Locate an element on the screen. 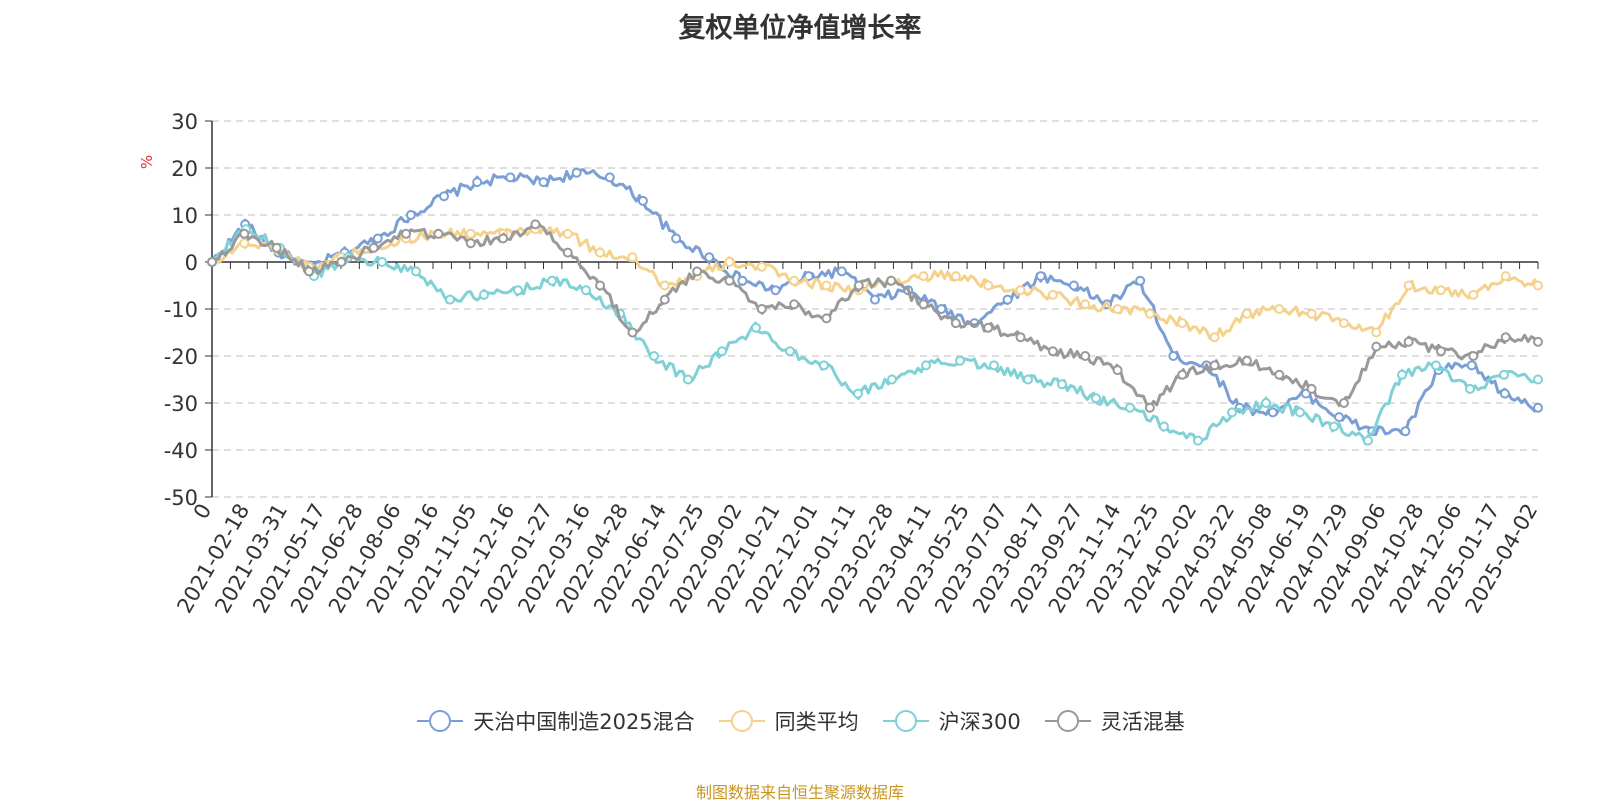 The width and height of the screenshot is (1600, 803). chart-title: 复权单位净值增长率 is located at coordinates (800, 28).